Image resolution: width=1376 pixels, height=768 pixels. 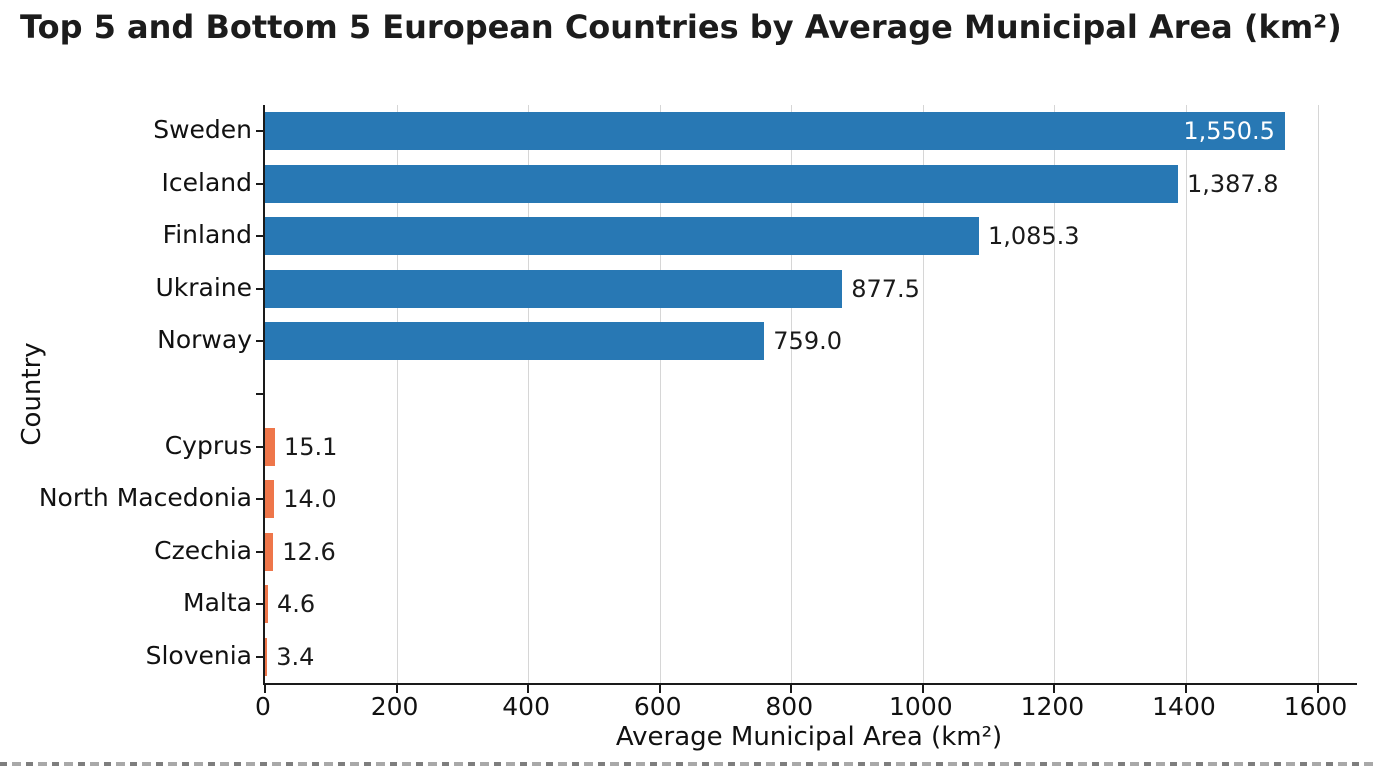 I want to click on bar-value-label: 14.0, so click(x=310, y=499).